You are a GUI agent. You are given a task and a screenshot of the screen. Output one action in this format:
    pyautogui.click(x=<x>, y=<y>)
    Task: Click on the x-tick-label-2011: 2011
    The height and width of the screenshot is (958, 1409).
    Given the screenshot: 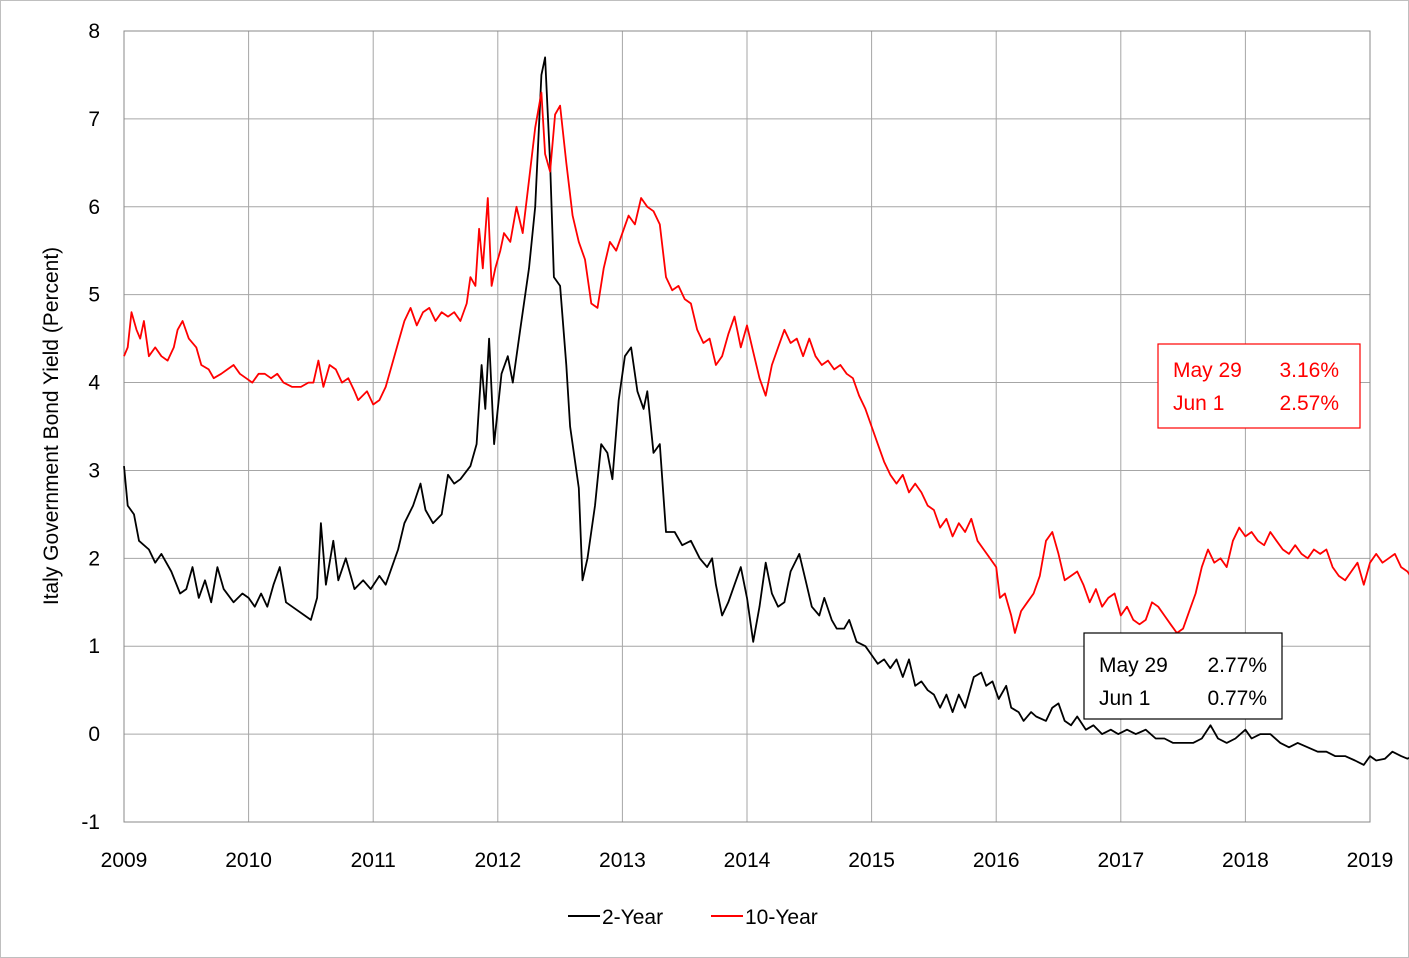 What is the action you would take?
    pyautogui.click(x=373, y=860)
    